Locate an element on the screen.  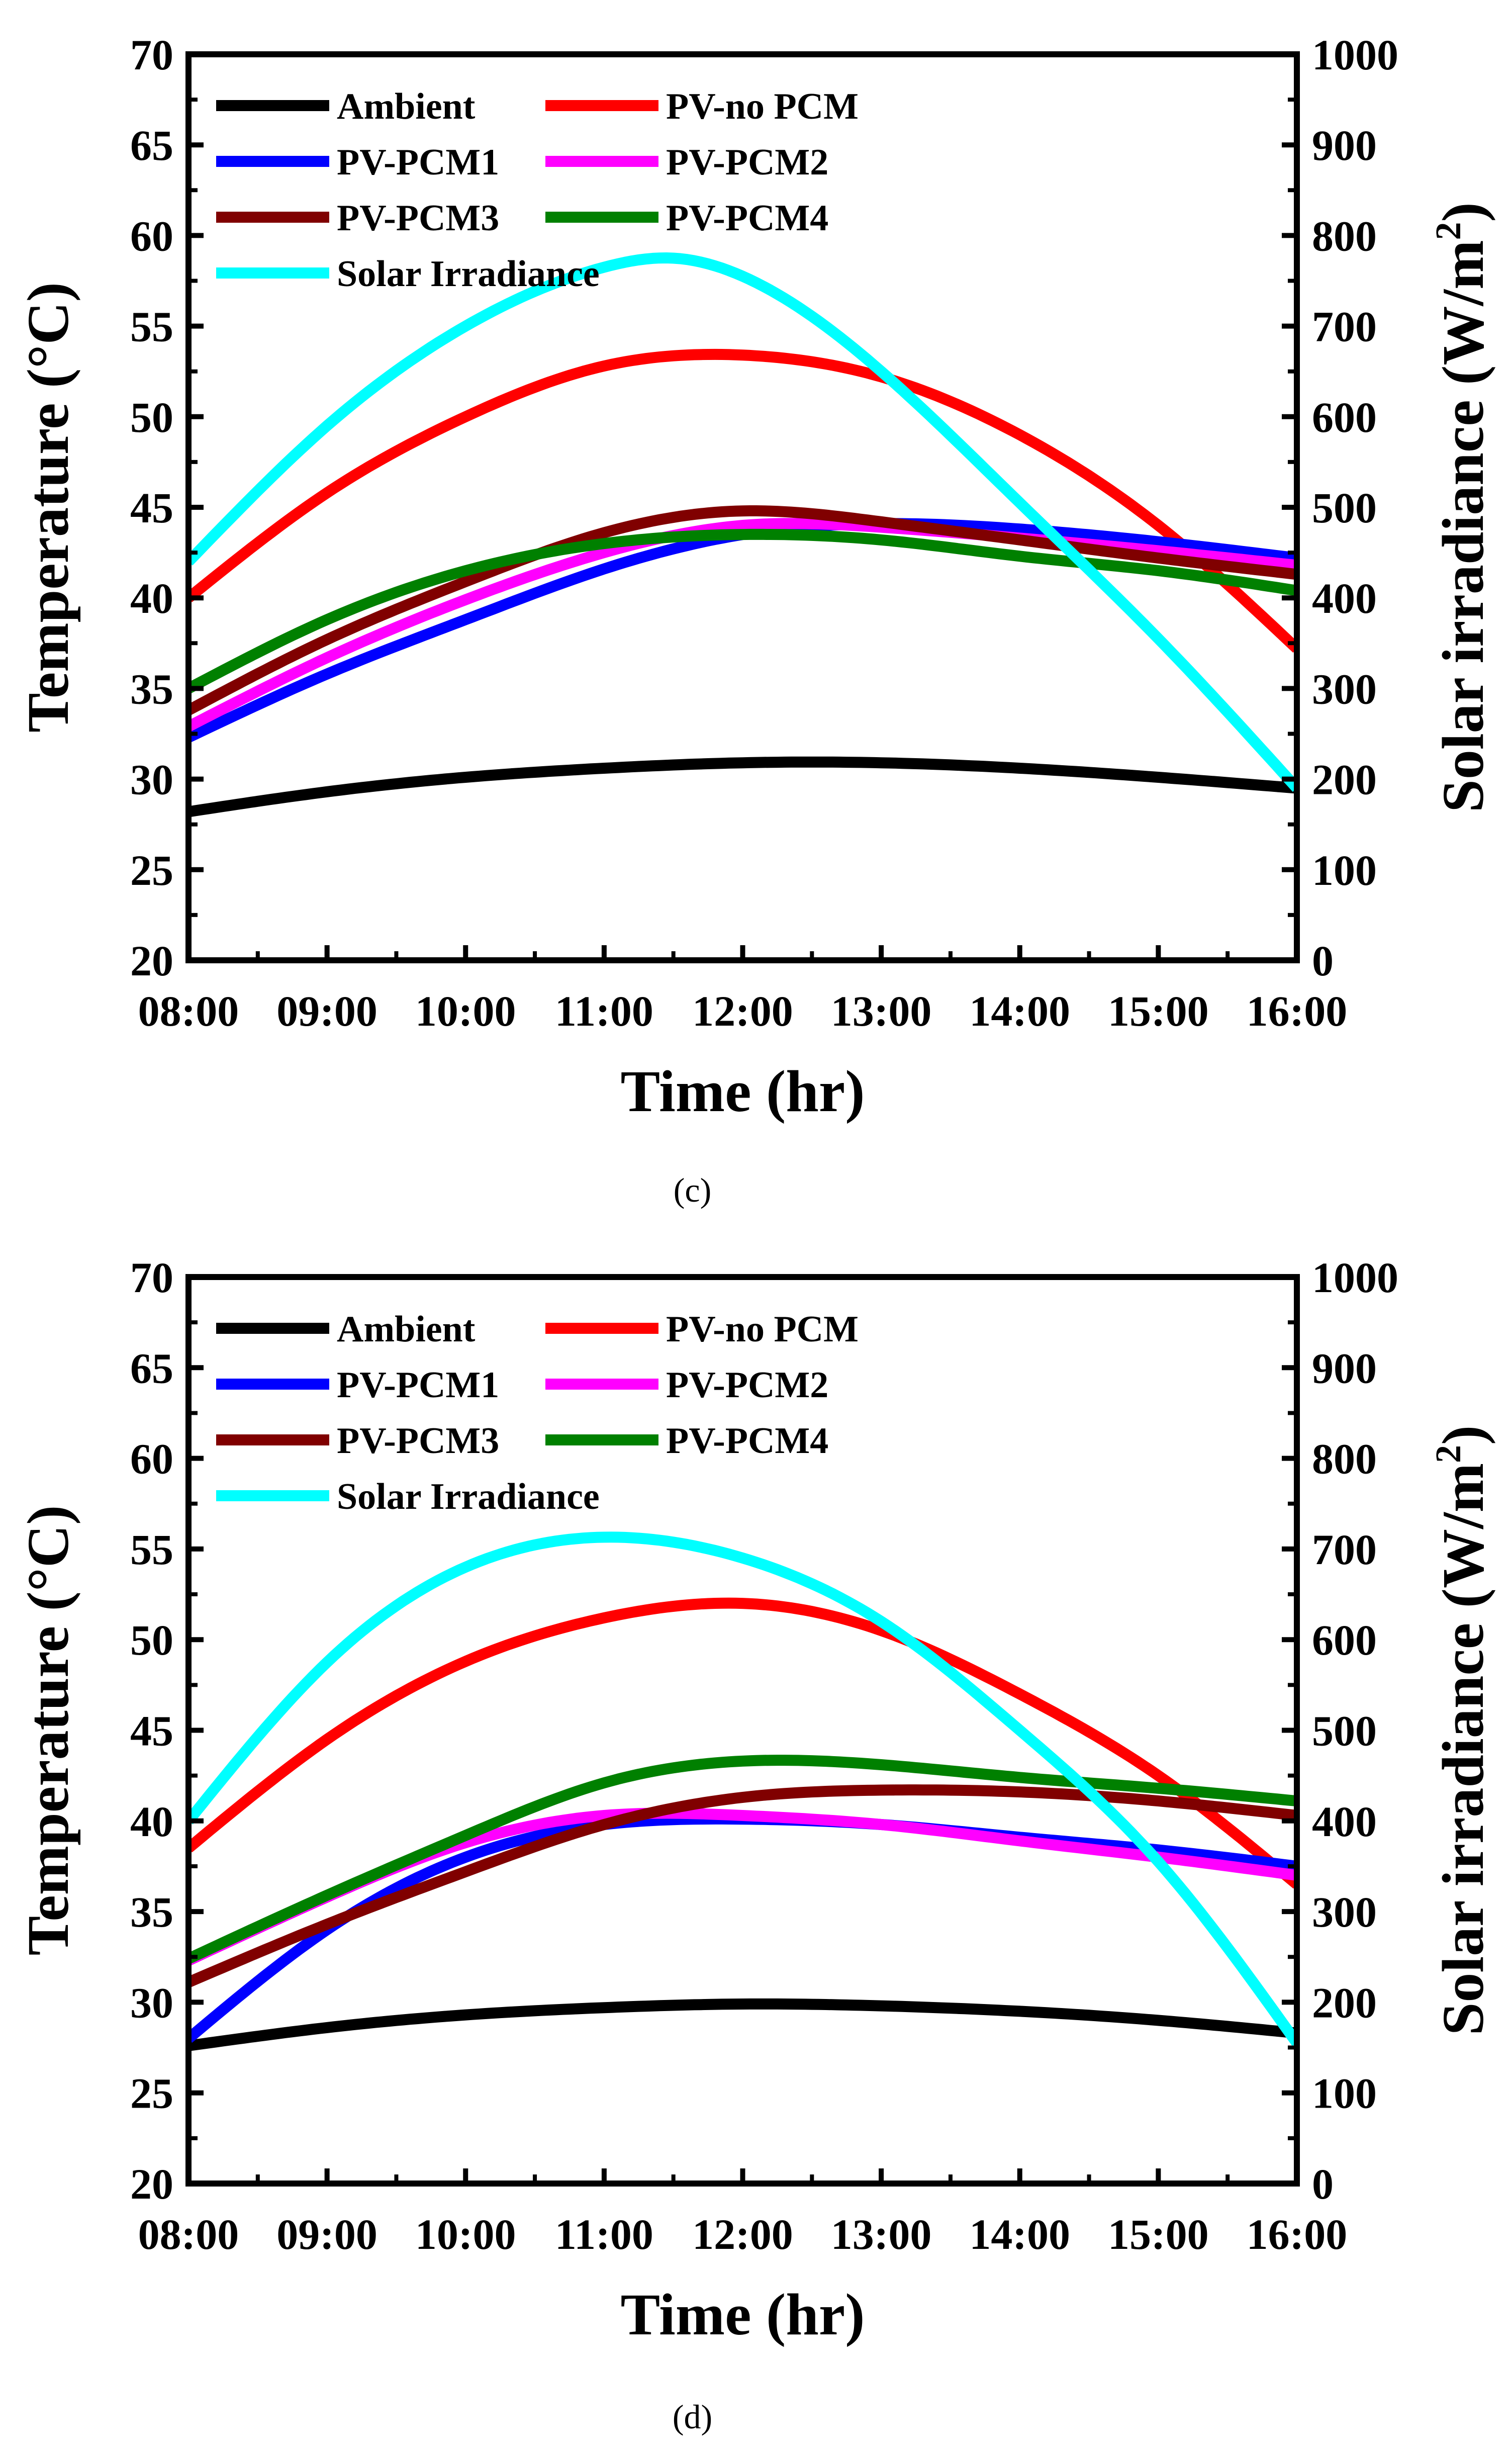
series-line-pv-pcm2 is located at coordinates (742, 625).